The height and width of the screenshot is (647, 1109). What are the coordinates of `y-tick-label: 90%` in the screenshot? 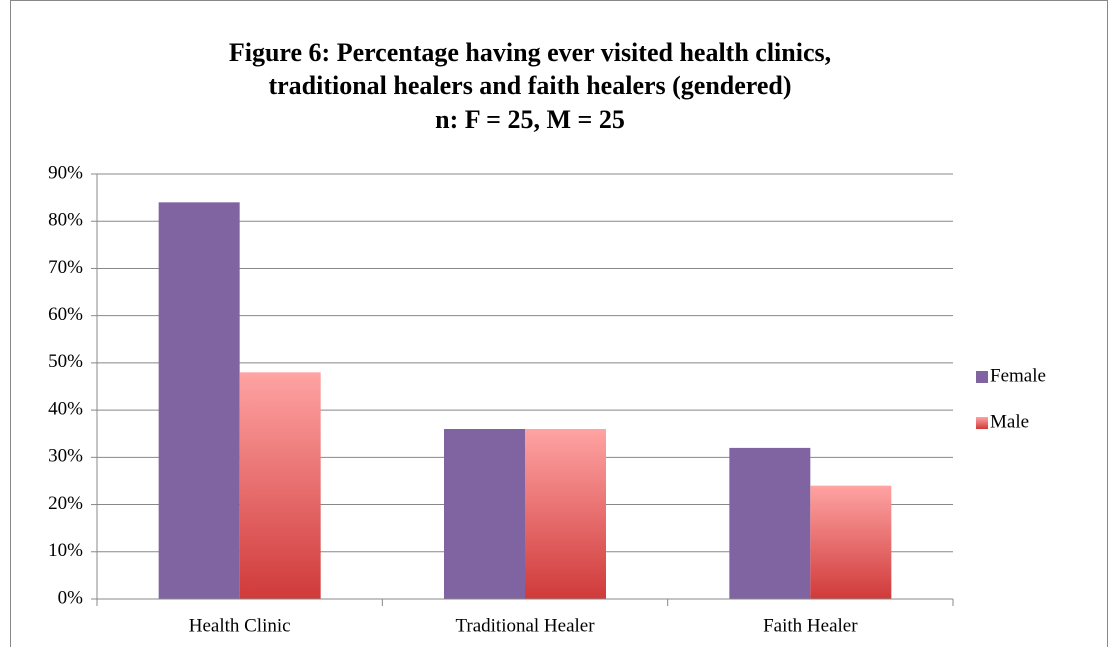 It's located at (65, 172).